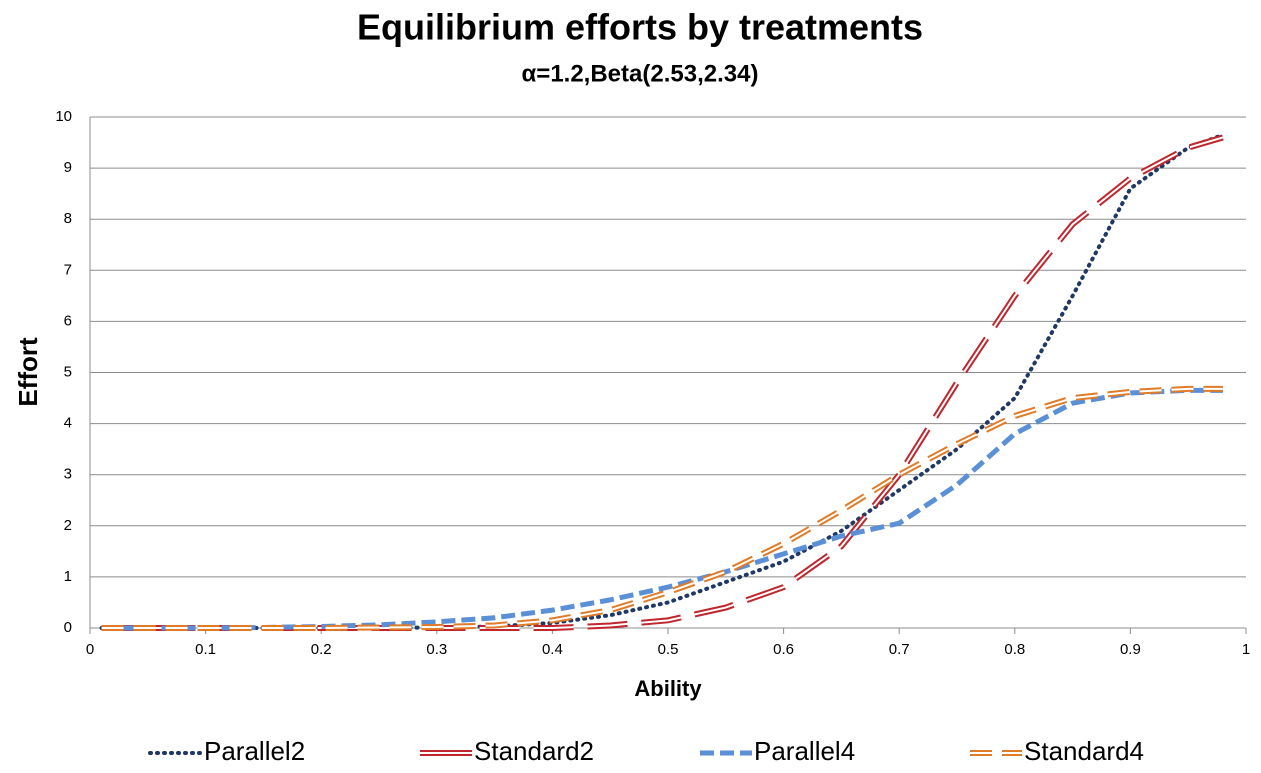 The width and height of the screenshot is (1261, 773). I want to click on y-tick-label: 9, so click(68, 167).